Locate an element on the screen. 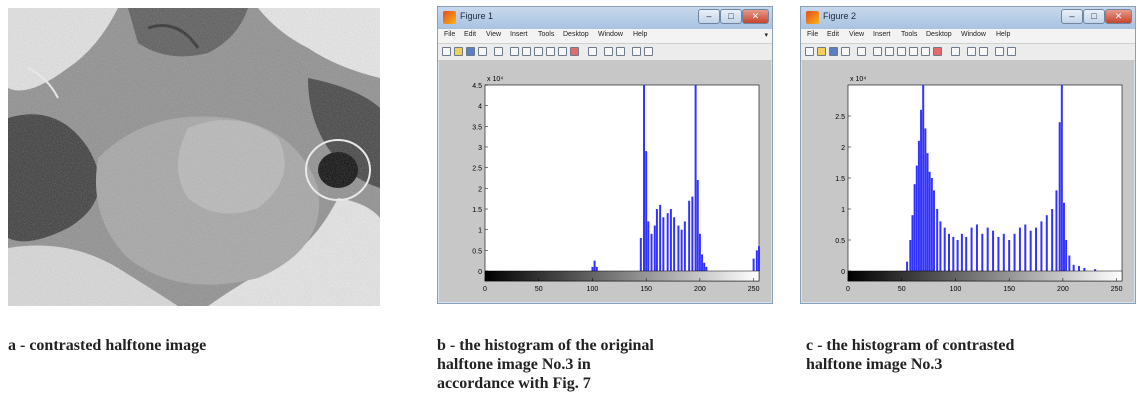 The image size is (1137, 410). y-tick-label: 1 is located at coordinates (480, 231).